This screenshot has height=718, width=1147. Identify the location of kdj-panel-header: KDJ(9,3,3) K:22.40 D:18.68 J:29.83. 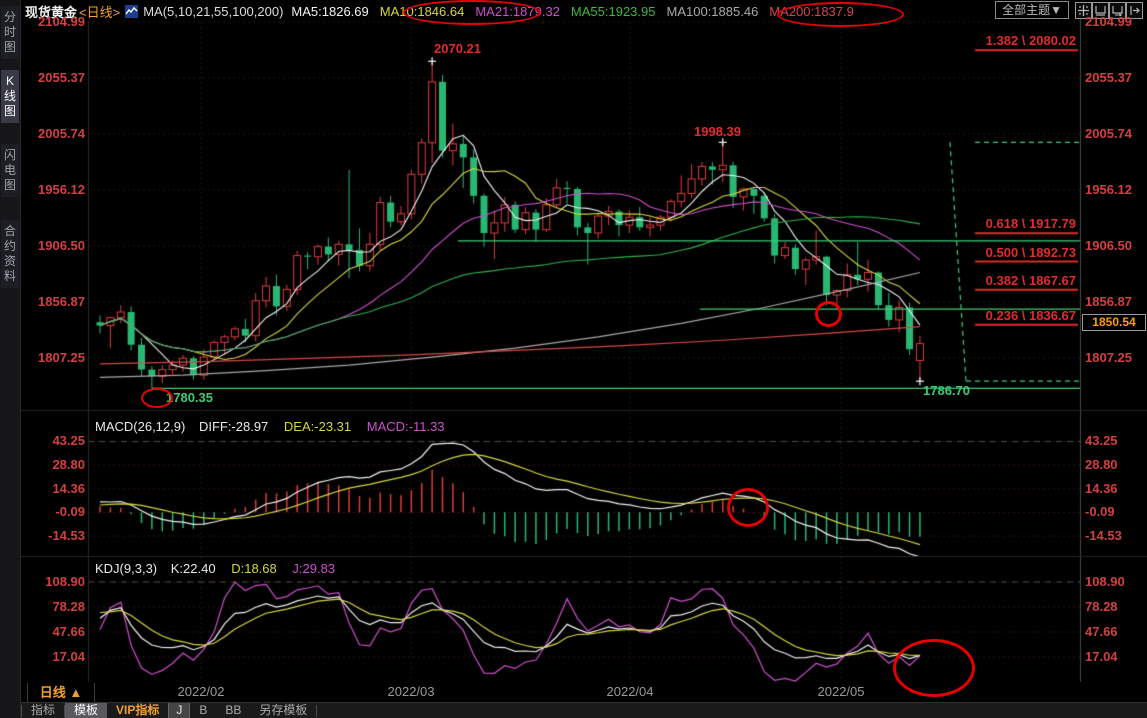
(215, 568).